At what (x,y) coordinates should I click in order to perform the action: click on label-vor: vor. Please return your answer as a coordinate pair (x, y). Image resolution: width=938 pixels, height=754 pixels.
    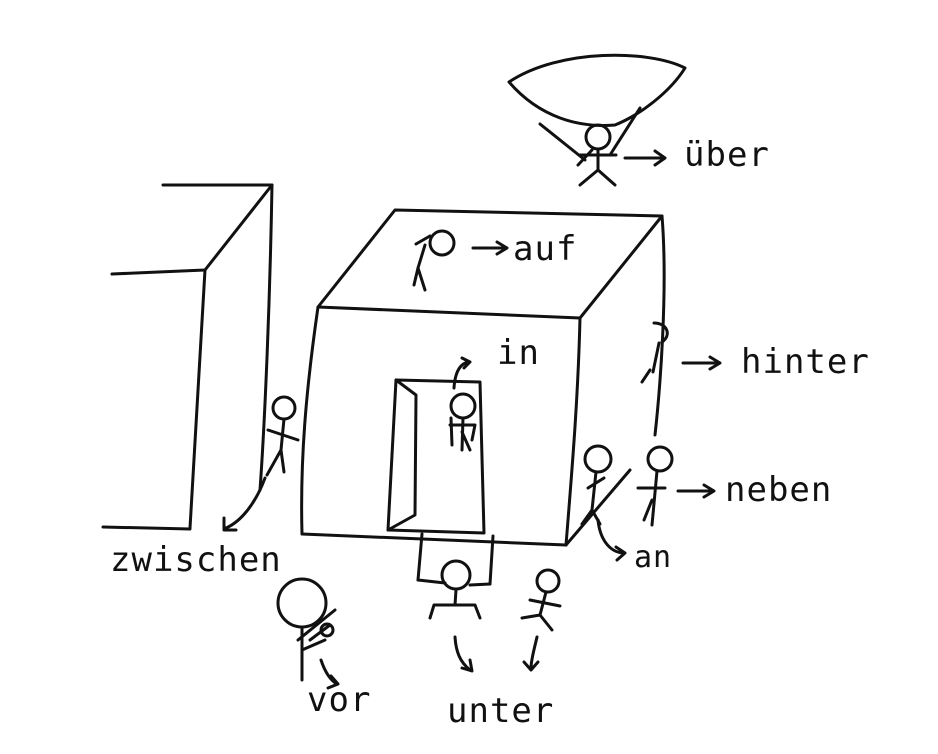
    Looking at the image, I should click on (339, 700).